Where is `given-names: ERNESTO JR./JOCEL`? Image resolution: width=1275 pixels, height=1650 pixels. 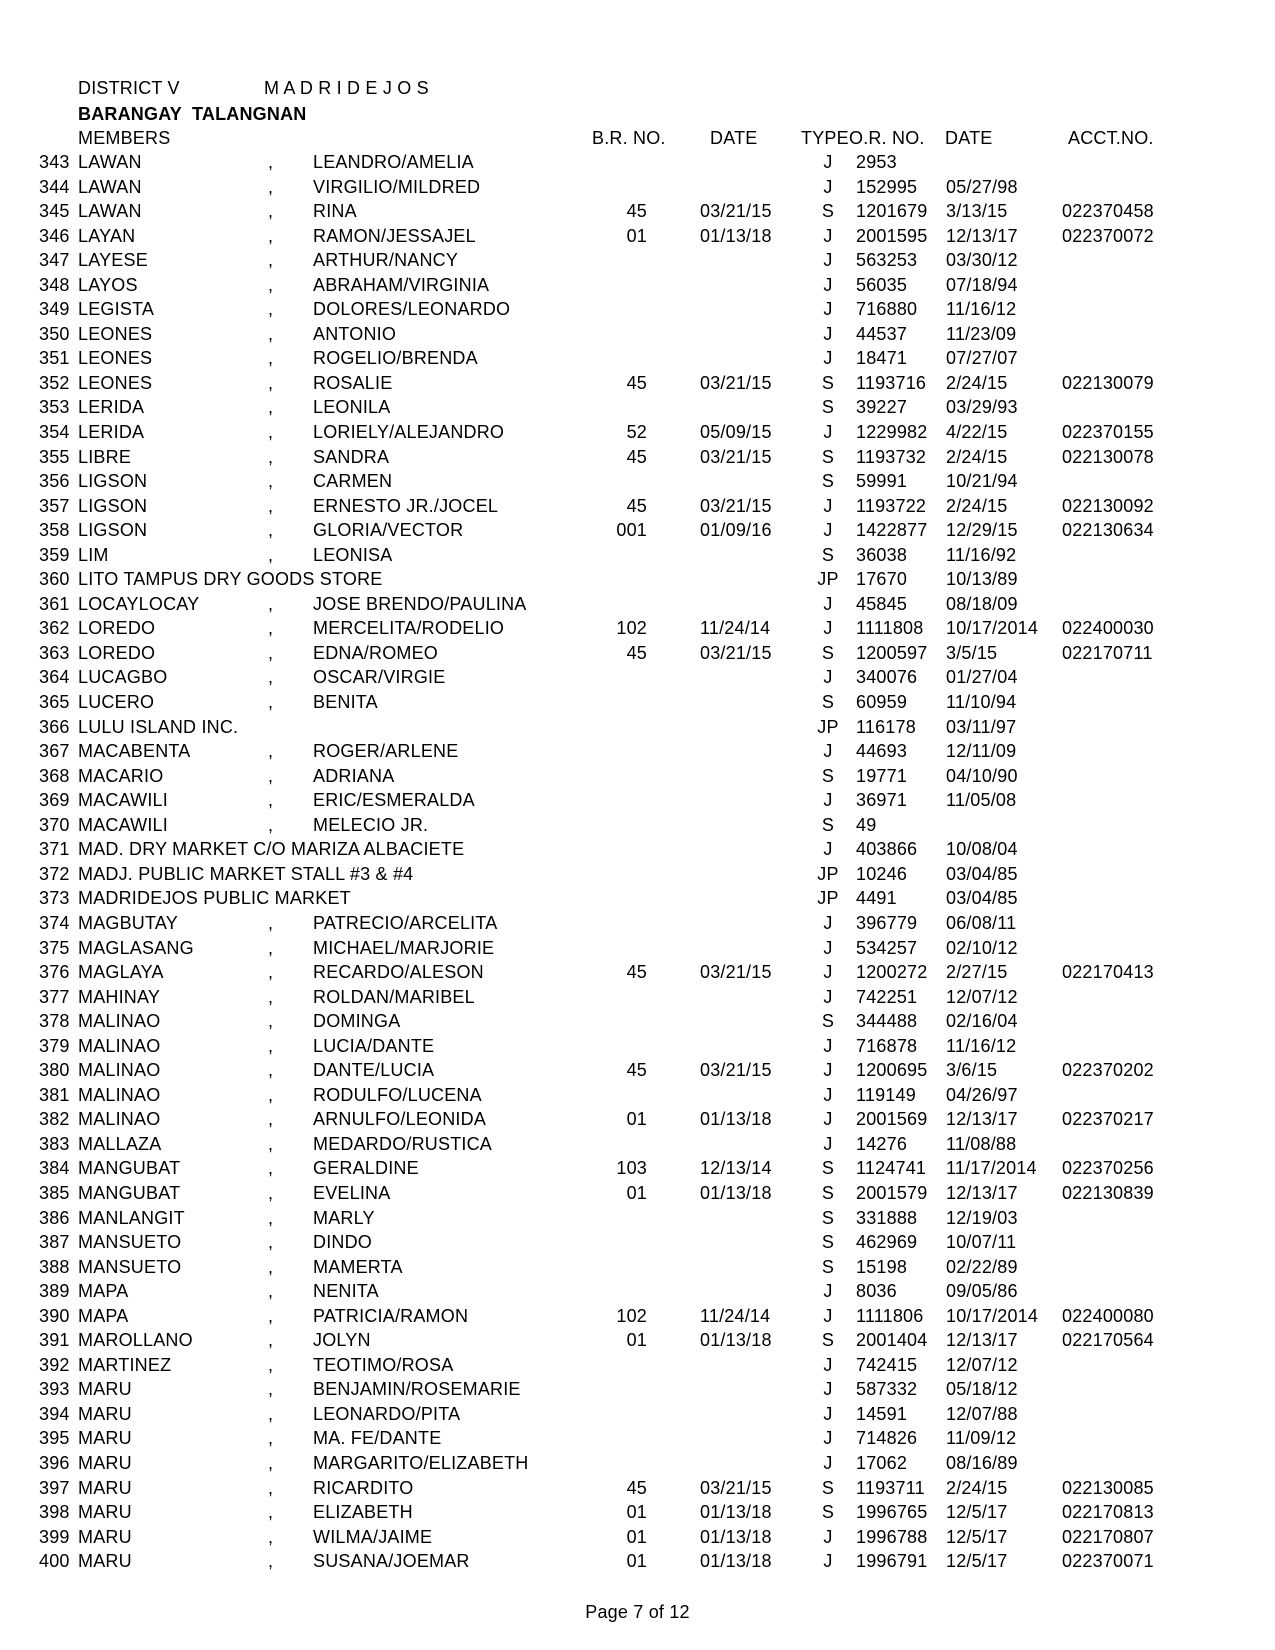 given-names: ERNESTO JR./JOCEL is located at coordinates (406, 505).